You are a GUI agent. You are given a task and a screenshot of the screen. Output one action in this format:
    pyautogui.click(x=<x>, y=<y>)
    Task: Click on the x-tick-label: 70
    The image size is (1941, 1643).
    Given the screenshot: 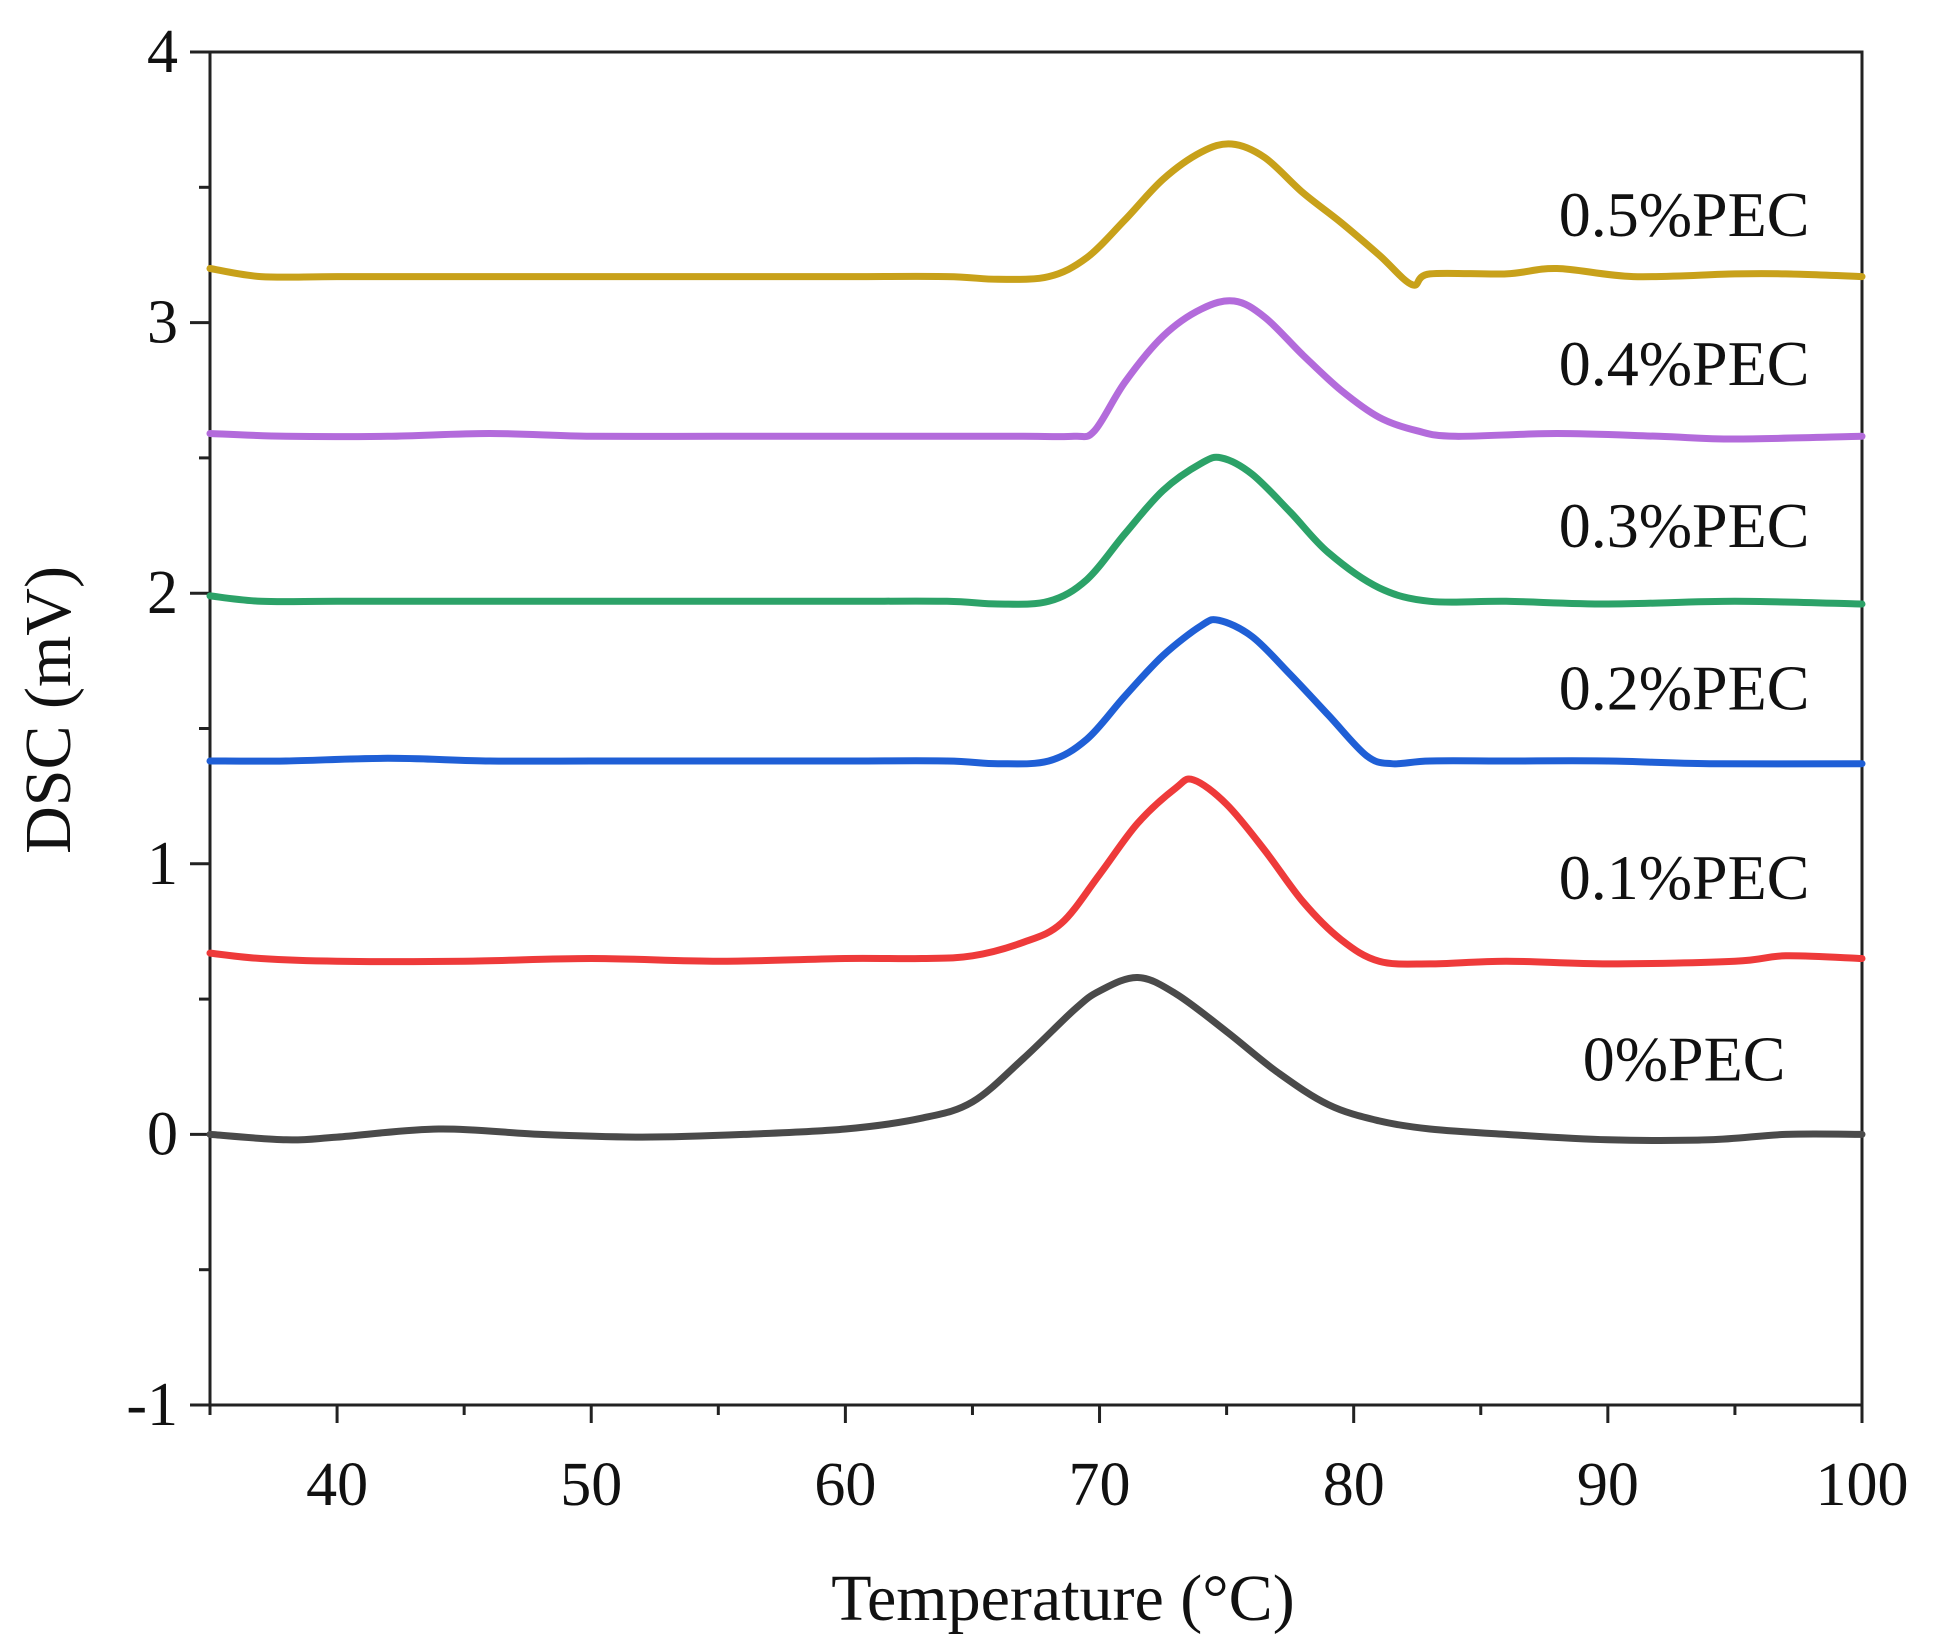 What is the action you would take?
    pyautogui.click(x=1100, y=1485)
    